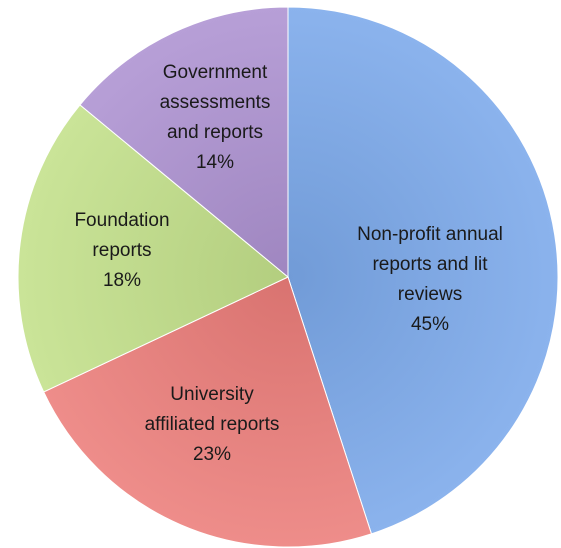  What do you see at coordinates (121, 220) in the screenshot?
I see `slice-label-line: Foundation` at bounding box center [121, 220].